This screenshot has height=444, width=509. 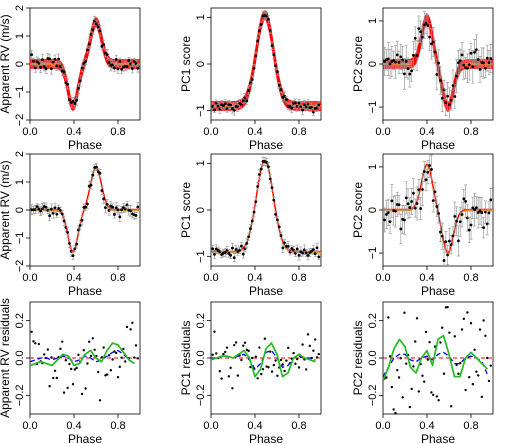 What do you see at coordinates (20, 8) in the screenshot?
I see `y-tick-label: 2` at bounding box center [20, 8].